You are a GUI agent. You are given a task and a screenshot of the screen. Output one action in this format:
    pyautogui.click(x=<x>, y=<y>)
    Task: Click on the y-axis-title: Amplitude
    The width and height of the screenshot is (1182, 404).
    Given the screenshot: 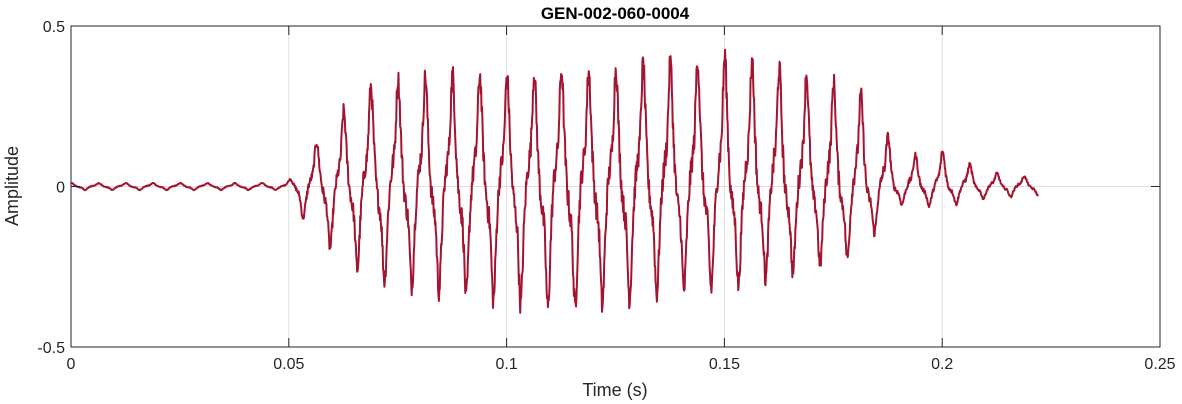 What is the action you would take?
    pyautogui.click(x=12, y=186)
    